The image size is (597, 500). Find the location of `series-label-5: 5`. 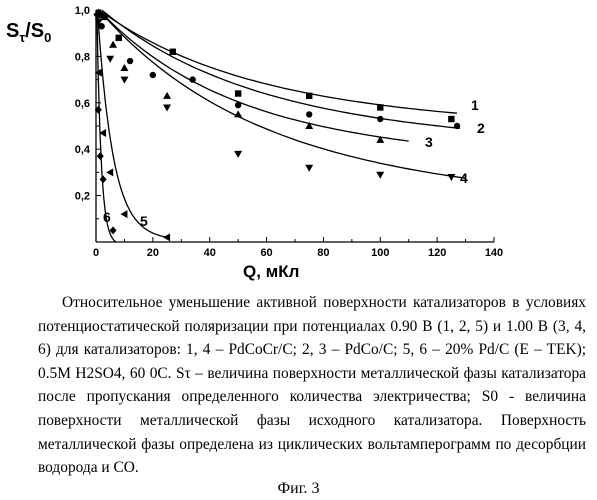

series-label-5: 5 is located at coordinates (144, 221).